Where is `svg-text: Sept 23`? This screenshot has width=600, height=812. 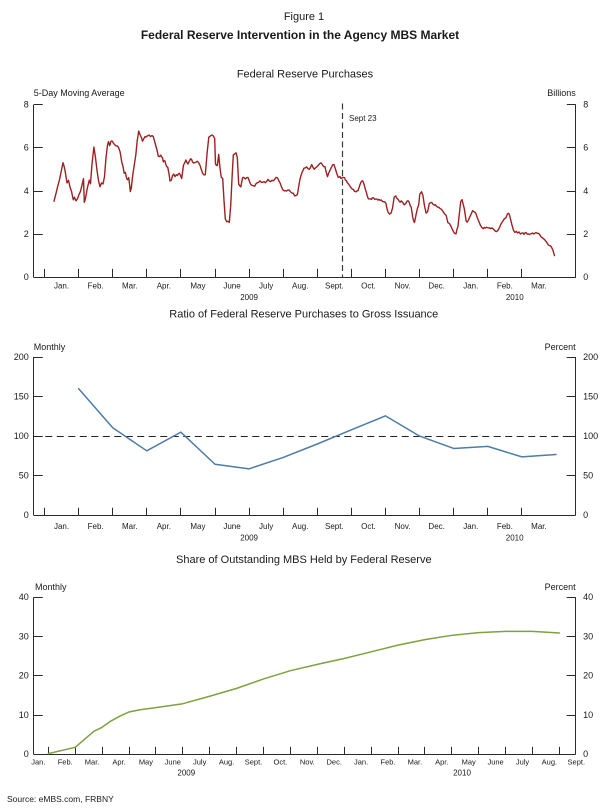
svg-text: Sept 23 is located at coordinates (363, 118).